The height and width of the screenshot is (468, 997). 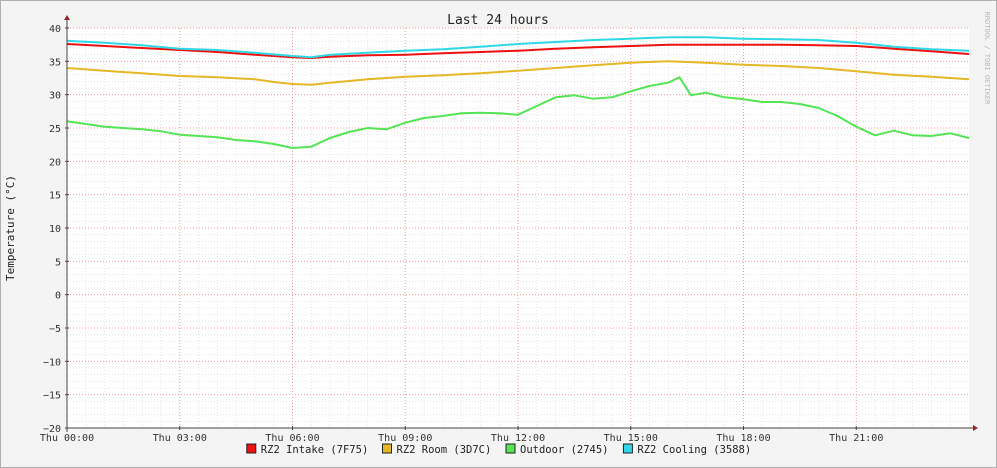 What do you see at coordinates (55, 196) in the screenshot?
I see `y-tick-label: 15` at bounding box center [55, 196].